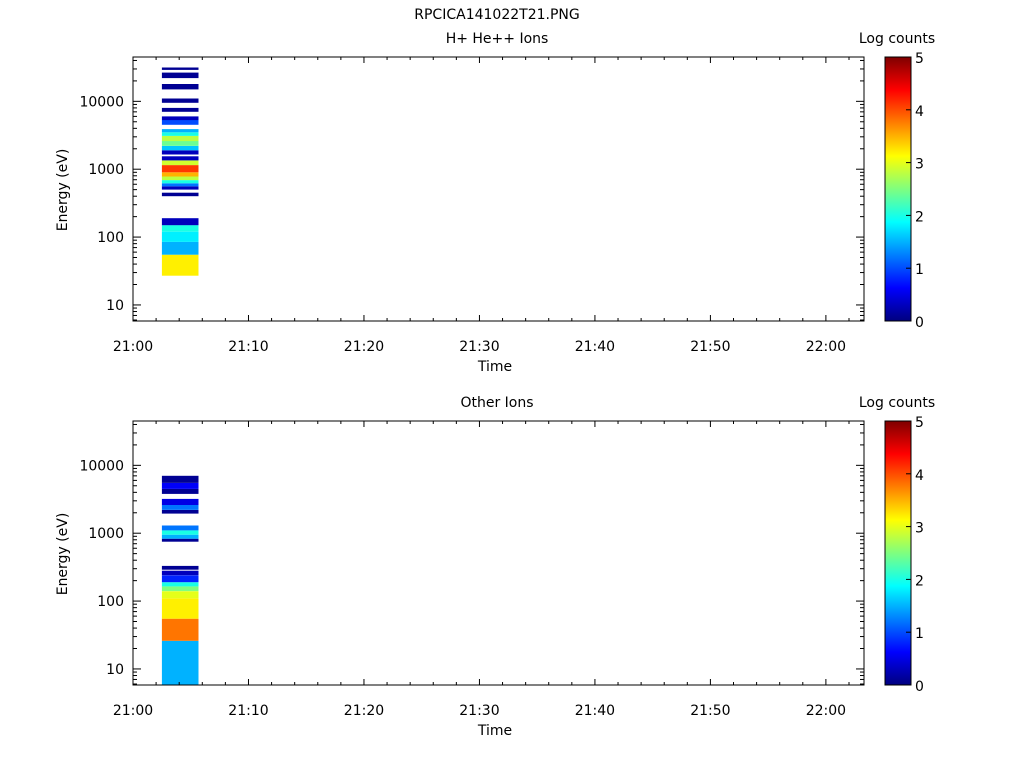 The width and height of the screenshot is (1024, 768). What do you see at coordinates (496, 15) in the screenshot?
I see `figure-title: RPCICA141022T21.PNG` at bounding box center [496, 15].